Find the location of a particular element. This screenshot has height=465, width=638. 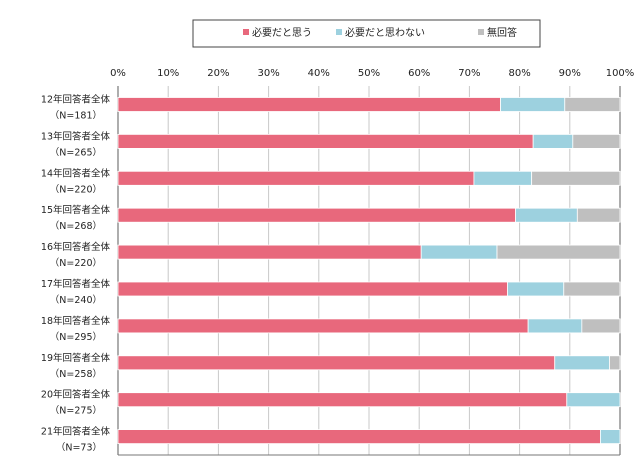

category-label: 18年回答者全体 is located at coordinates (76, 321).